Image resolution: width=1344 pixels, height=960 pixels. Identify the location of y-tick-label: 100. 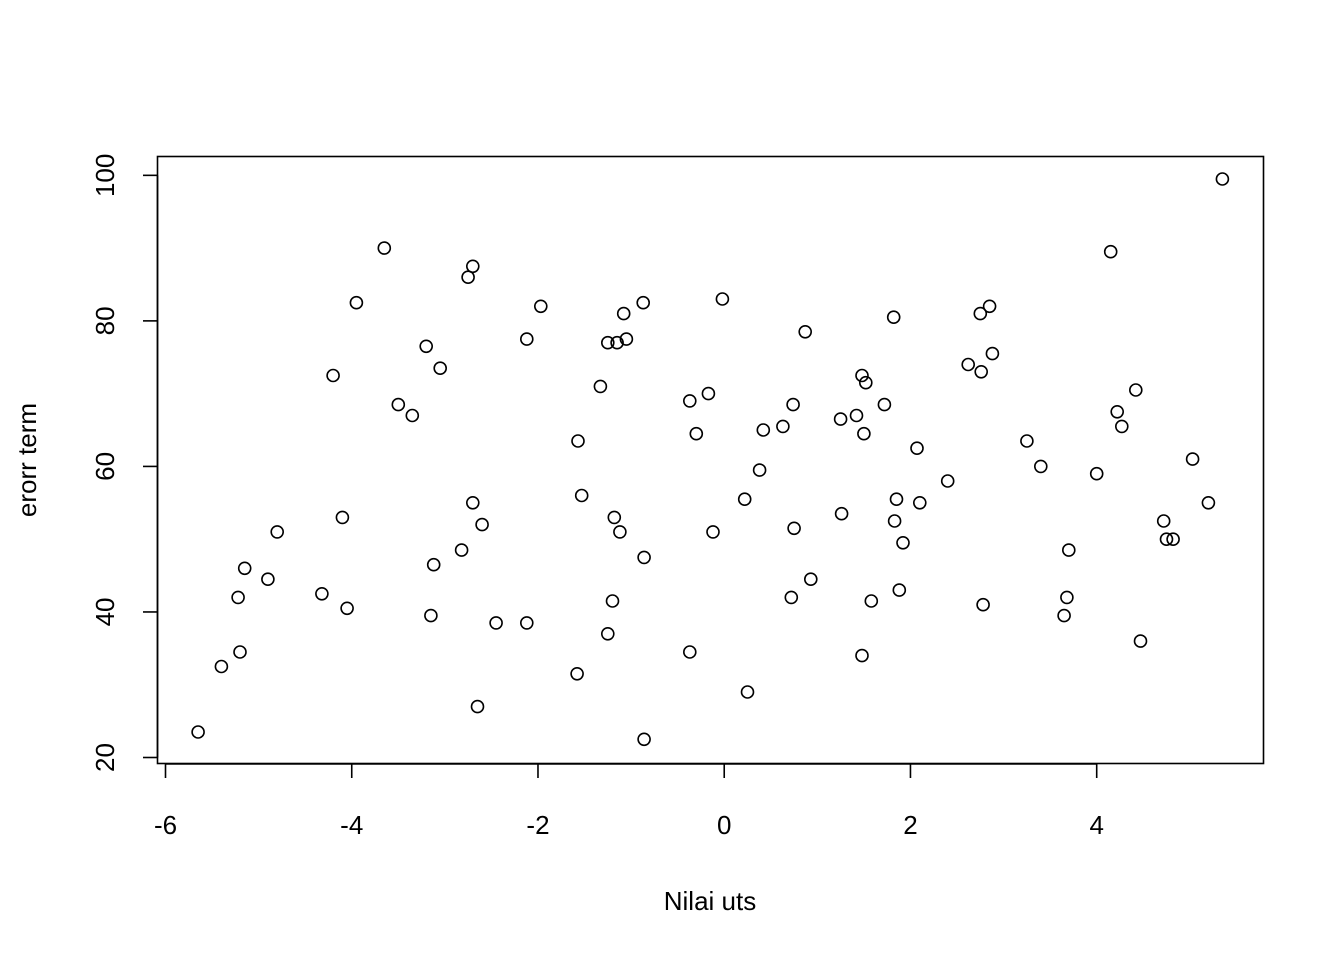
(105, 175).